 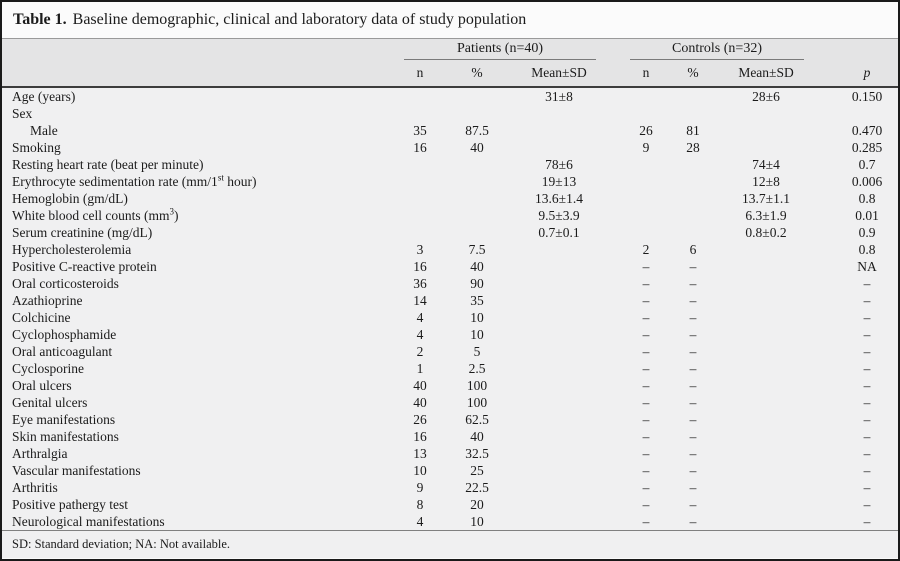 What do you see at coordinates (860, 113) in the screenshot?
I see `p-value-cell` at bounding box center [860, 113].